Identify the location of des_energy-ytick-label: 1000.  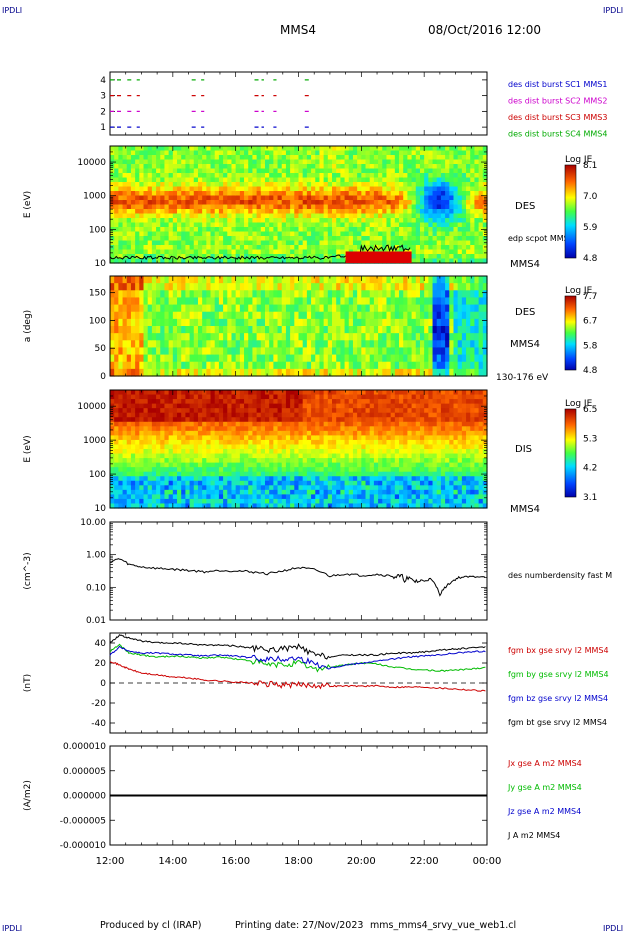
(94, 197).